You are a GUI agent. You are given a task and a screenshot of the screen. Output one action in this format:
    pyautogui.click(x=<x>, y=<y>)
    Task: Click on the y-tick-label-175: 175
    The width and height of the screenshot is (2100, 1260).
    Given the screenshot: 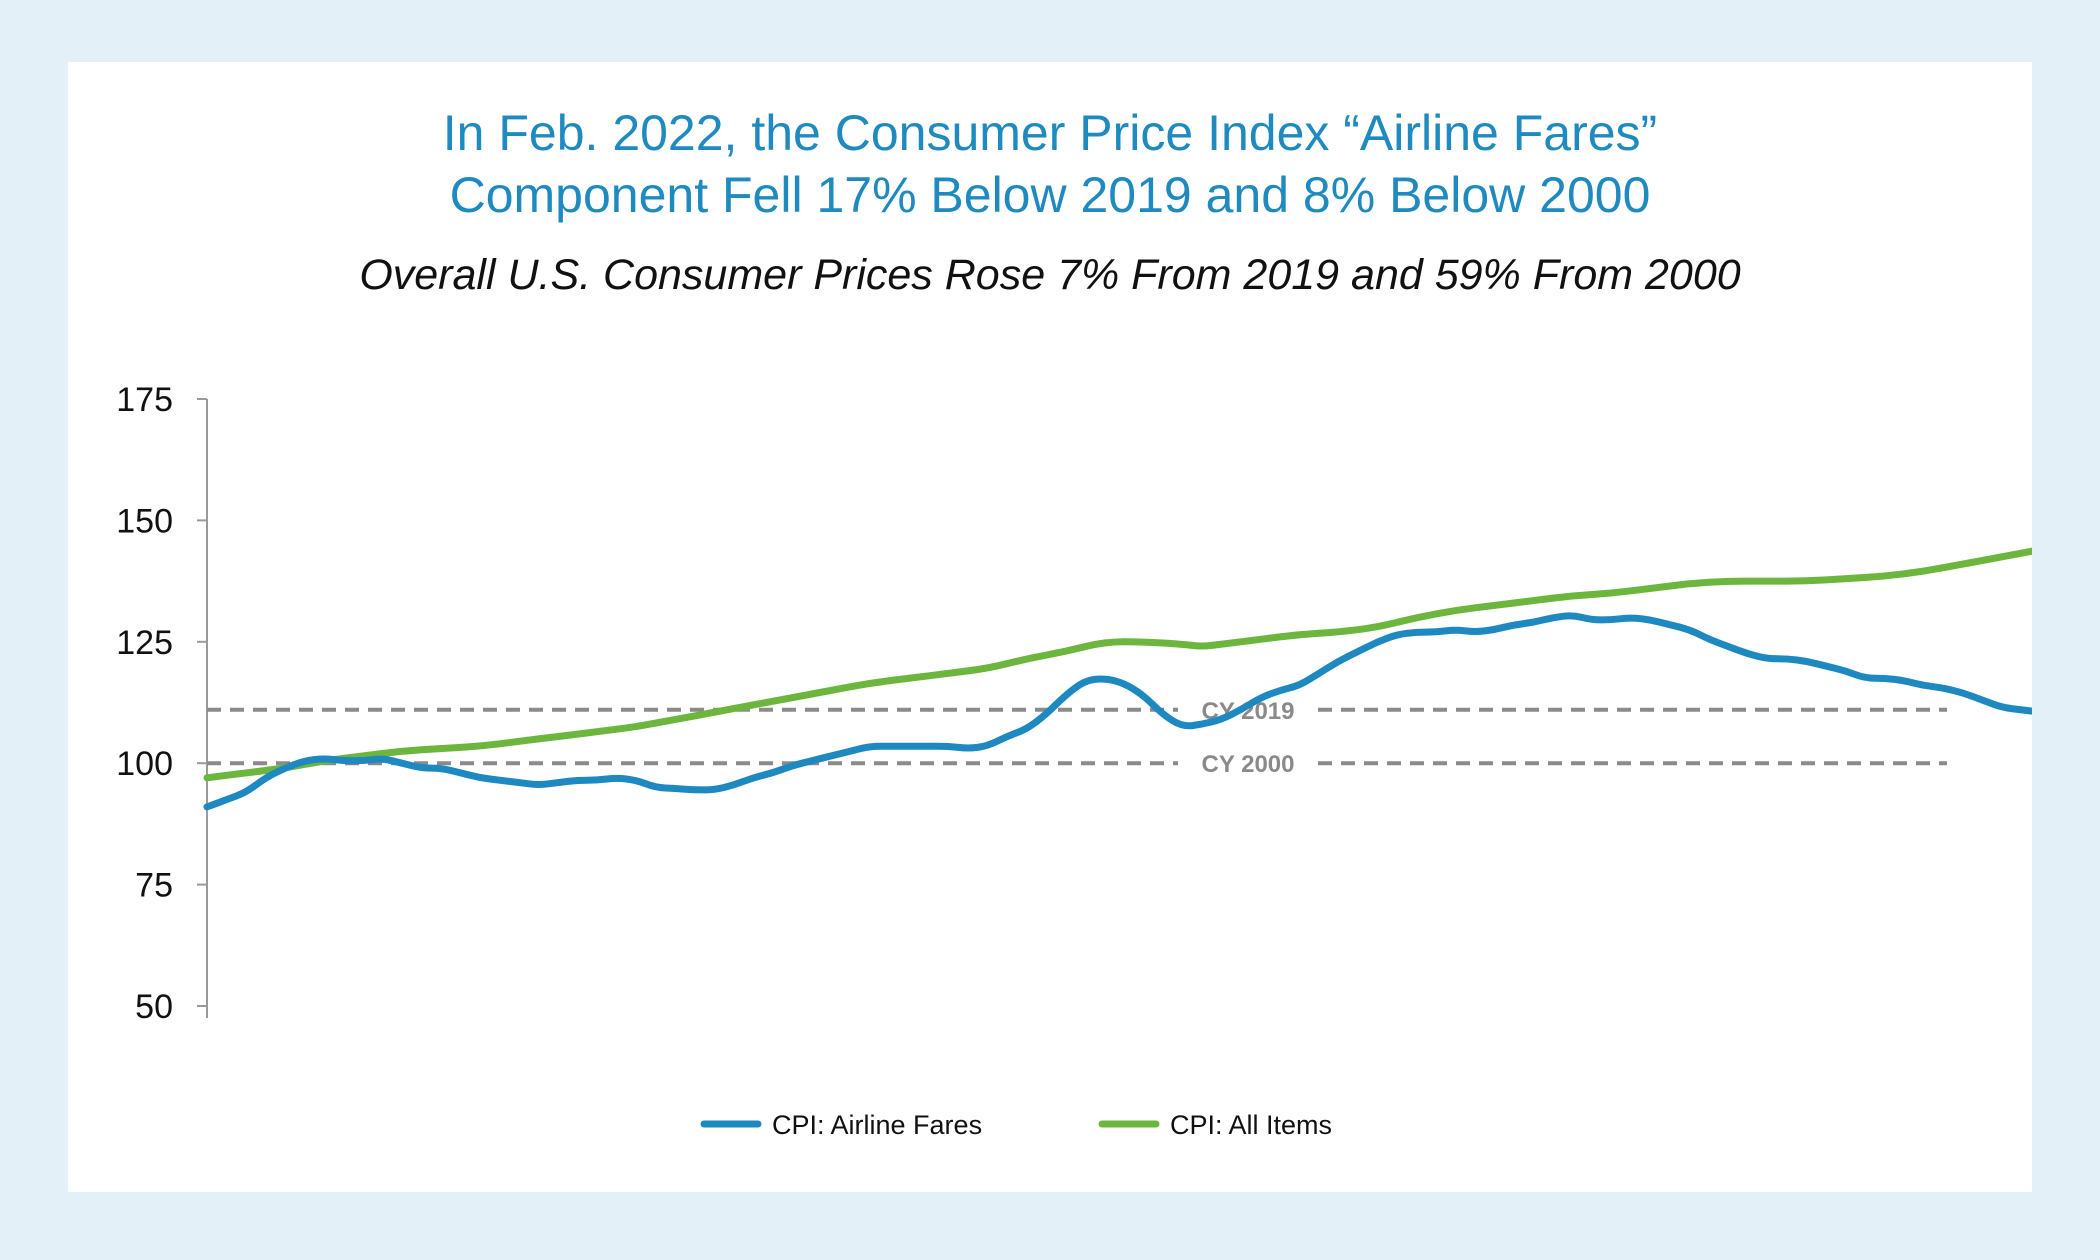 What is the action you would take?
    pyautogui.click(x=144, y=400)
    